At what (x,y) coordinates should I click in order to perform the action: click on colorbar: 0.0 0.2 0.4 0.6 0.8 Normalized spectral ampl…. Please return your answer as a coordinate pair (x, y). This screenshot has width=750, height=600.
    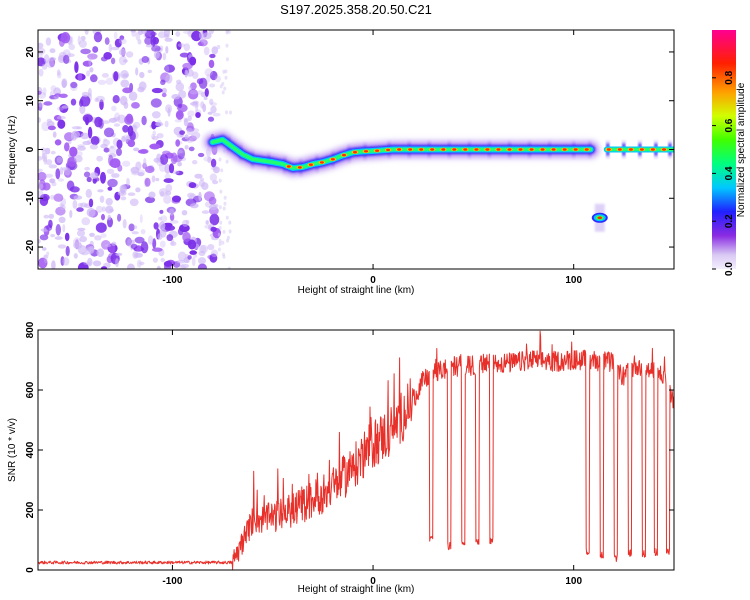
    Looking at the image, I should click on (729, 153).